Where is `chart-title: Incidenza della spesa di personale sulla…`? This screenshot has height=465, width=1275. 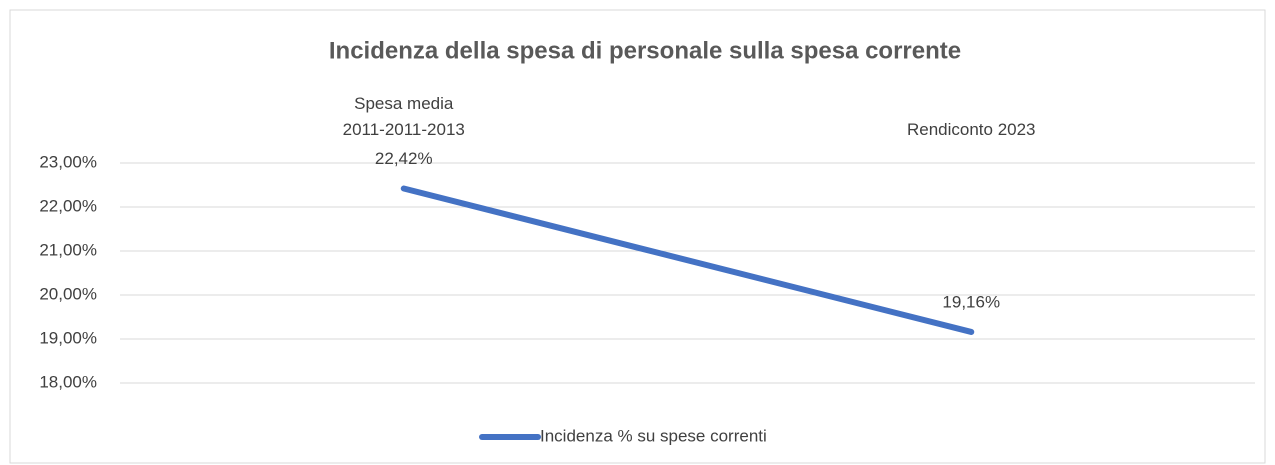 chart-title: Incidenza della spesa di personale sulla… is located at coordinates (645, 50).